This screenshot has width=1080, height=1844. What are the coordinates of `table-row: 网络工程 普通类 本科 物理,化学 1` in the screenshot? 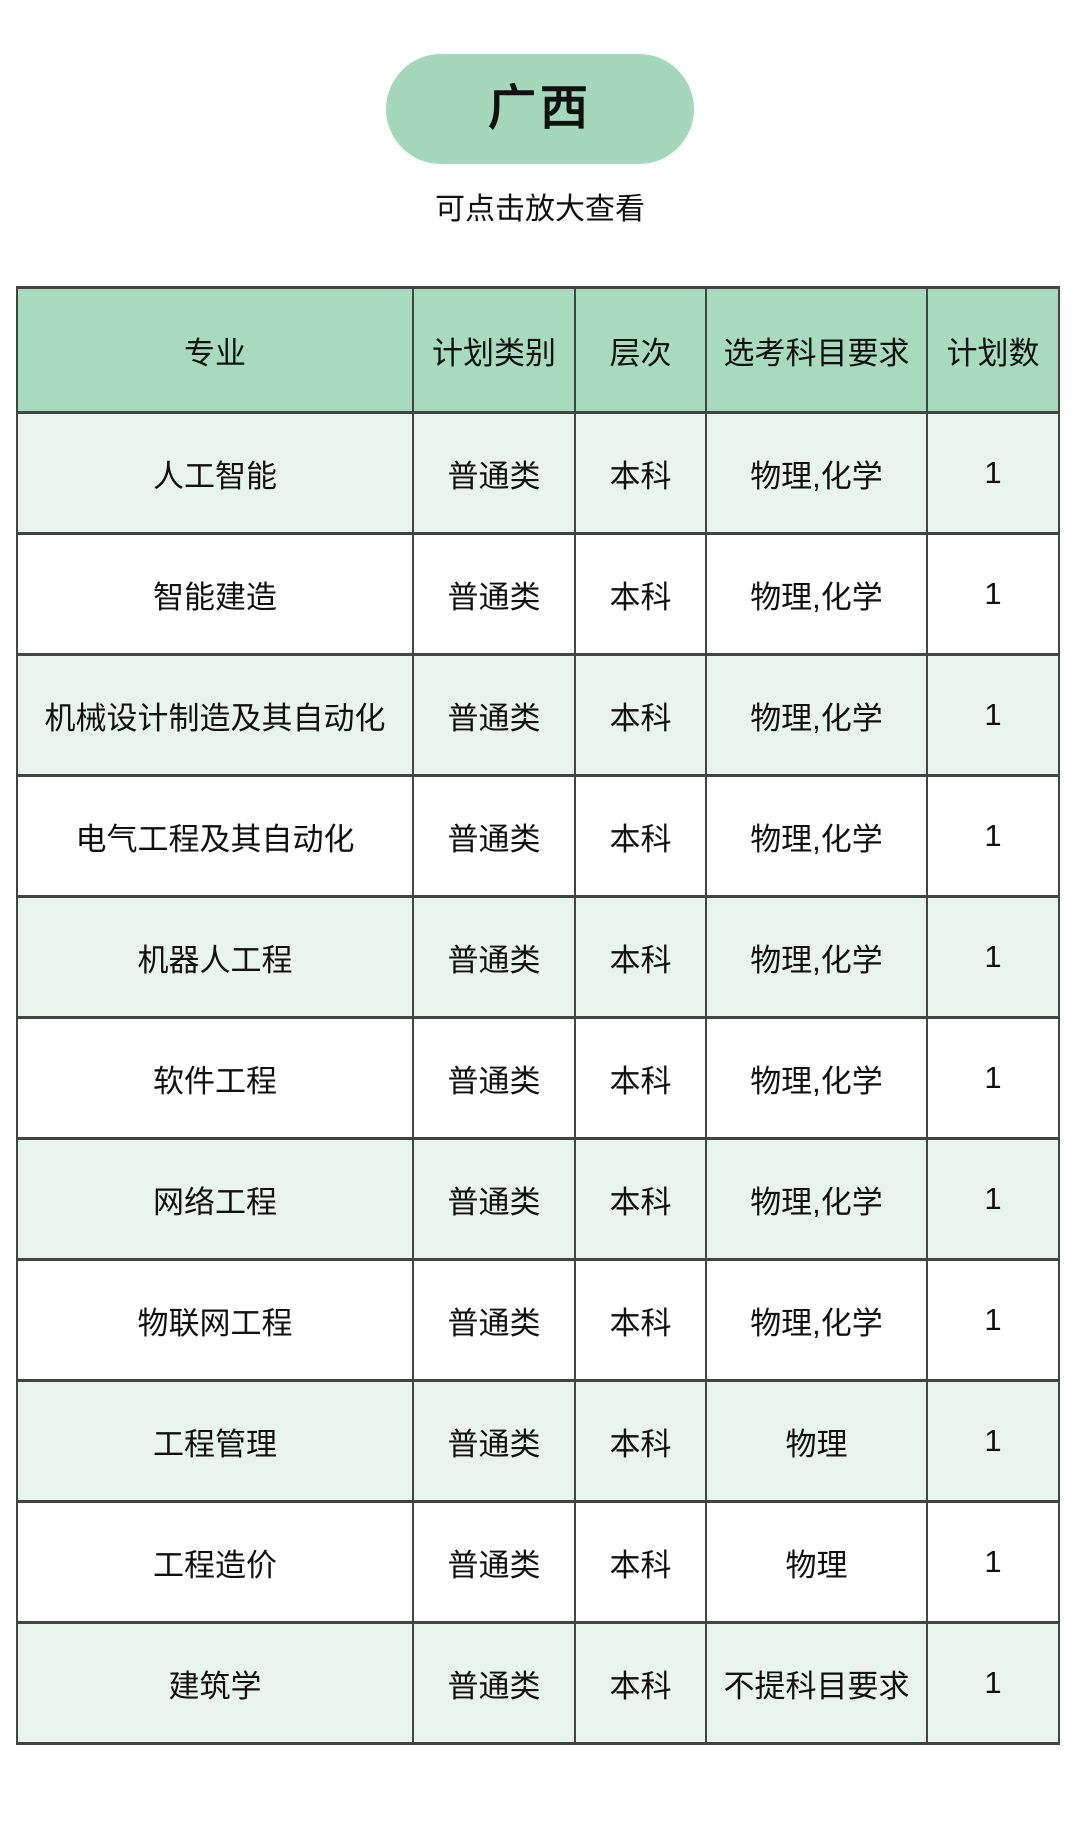 It's located at (538, 1199).